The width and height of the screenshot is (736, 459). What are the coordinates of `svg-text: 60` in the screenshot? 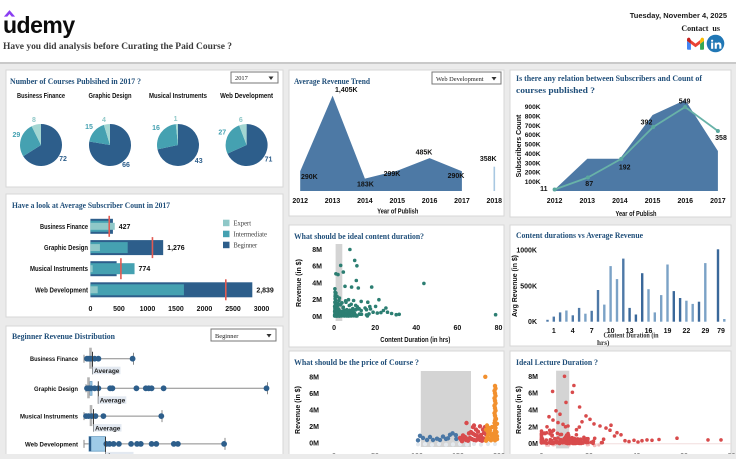 It's located at (458, 328).